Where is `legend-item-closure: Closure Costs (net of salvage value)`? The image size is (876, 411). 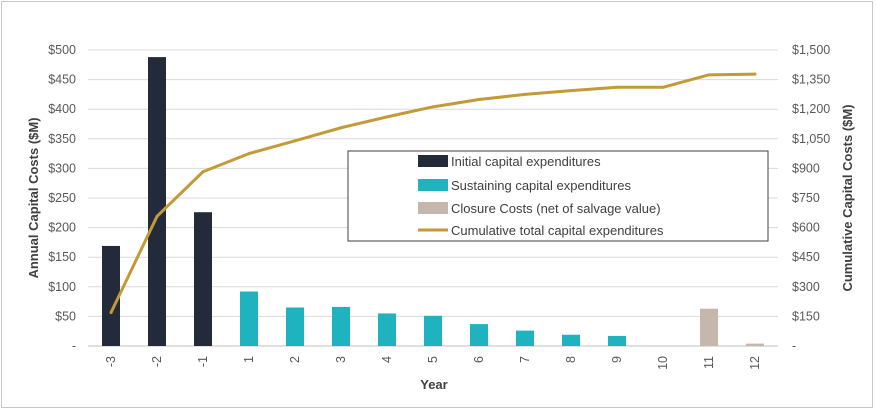
legend-item-closure: Closure Costs (net of salvage value) is located at coordinates (539, 208).